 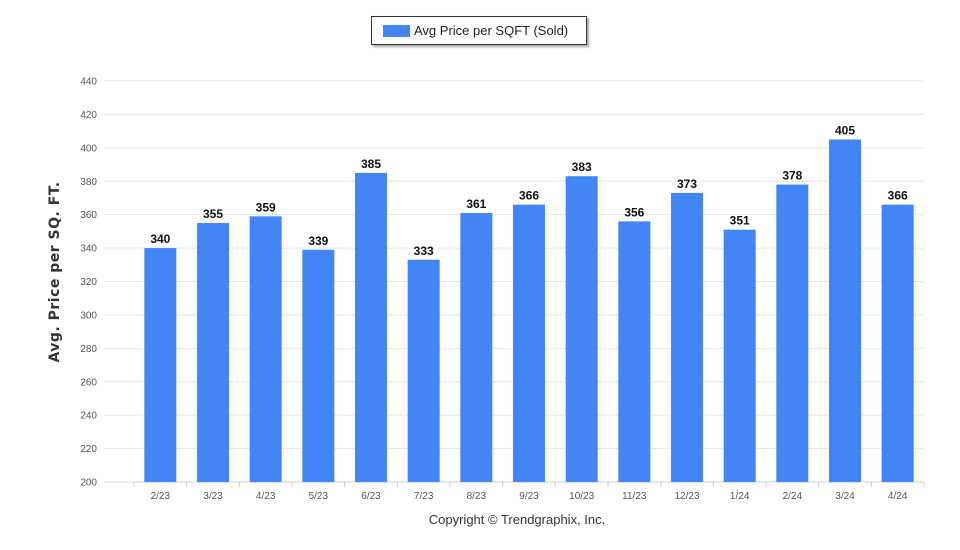 What do you see at coordinates (88, 349) in the screenshot?
I see `y-tick-label: 280` at bounding box center [88, 349].